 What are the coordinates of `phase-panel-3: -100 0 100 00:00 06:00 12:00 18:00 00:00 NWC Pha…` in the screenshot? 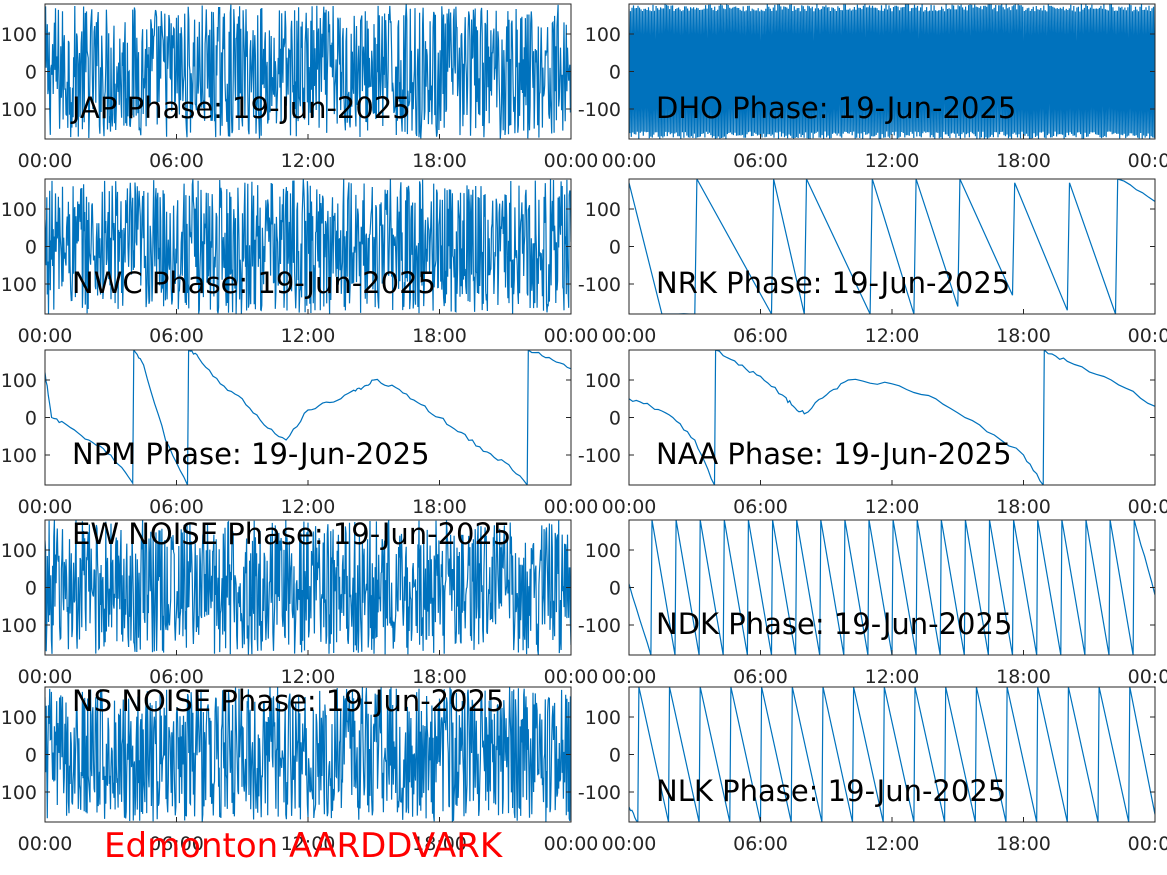 It's located at (299, 262).